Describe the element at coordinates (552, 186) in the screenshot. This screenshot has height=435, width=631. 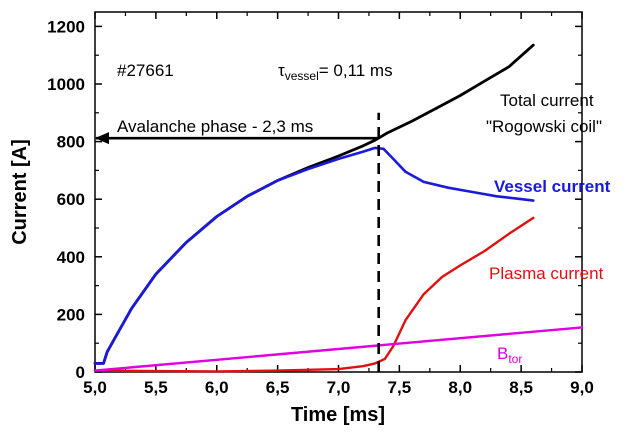
I see `vessel-current-label: Vessel current` at that location.